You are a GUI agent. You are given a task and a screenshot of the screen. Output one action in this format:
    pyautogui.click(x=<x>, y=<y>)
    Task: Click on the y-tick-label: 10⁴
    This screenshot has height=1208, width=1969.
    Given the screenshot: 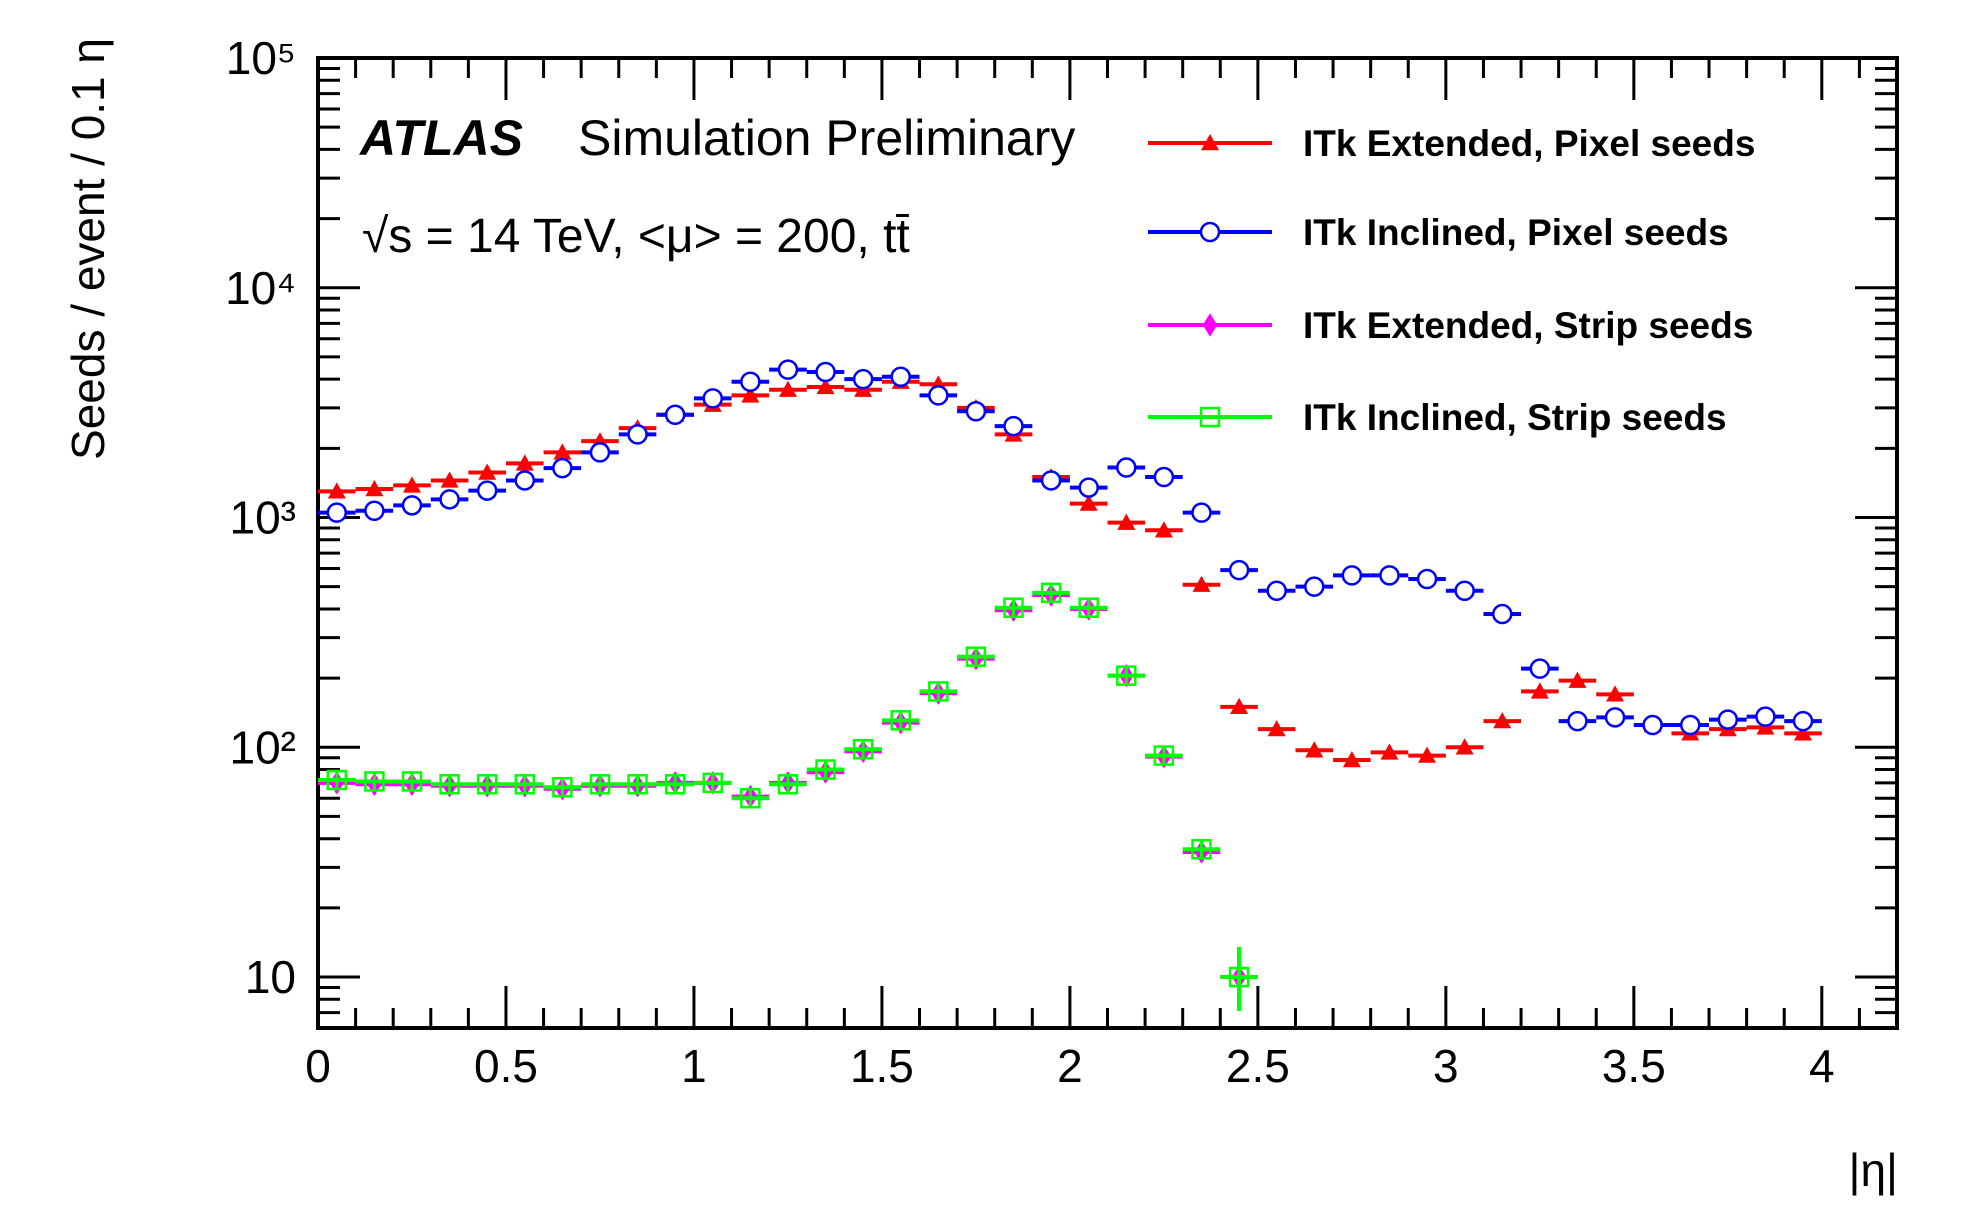 What is the action you would take?
    pyautogui.click(x=260, y=288)
    